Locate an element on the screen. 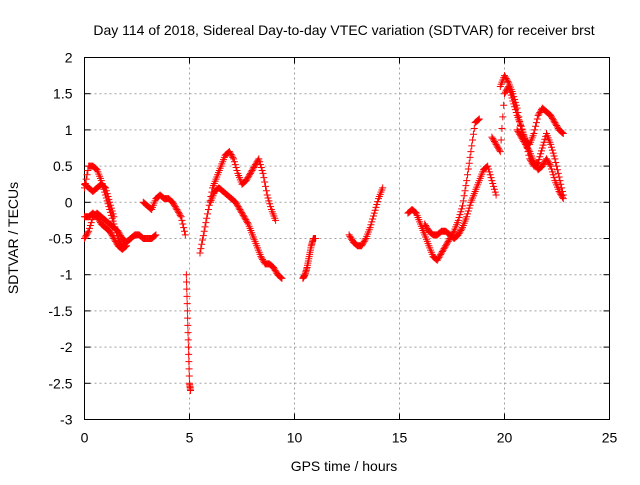 The width and height of the screenshot is (640, 485). y-tick-label: -1 is located at coordinates (66, 275).